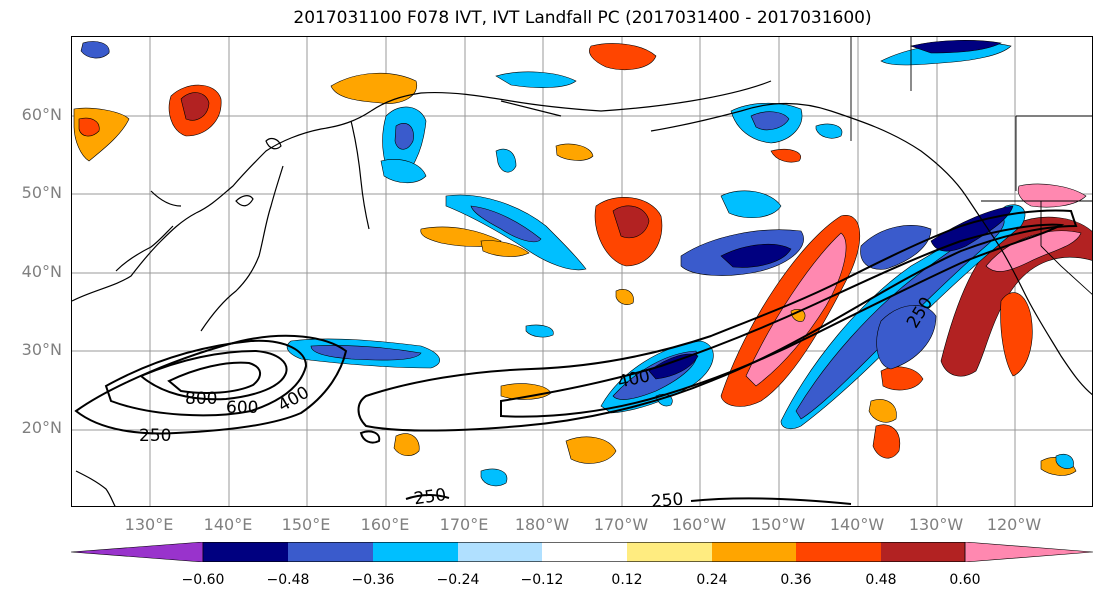  I want to click on contour-label-250-south-east: 250, so click(667, 498).